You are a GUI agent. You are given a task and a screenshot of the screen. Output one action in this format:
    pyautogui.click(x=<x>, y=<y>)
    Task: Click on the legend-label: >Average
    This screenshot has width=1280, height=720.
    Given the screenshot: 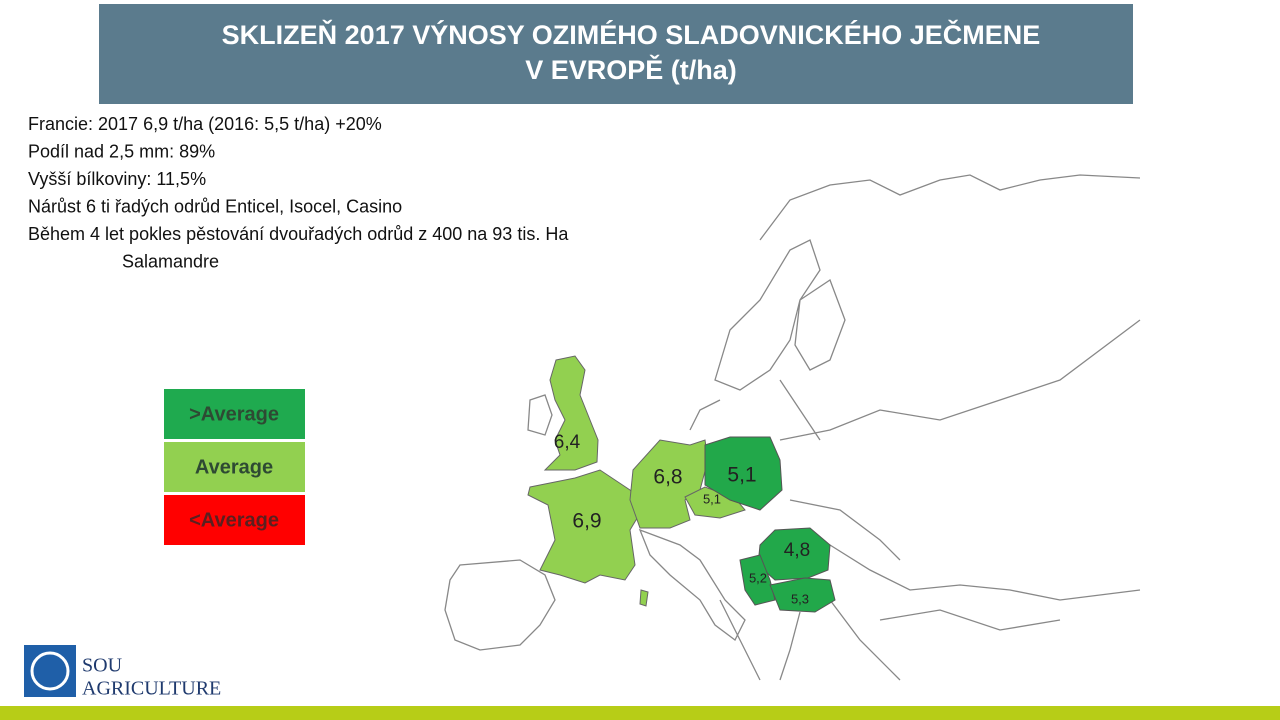 What is the action you would take?
    pyautogui.click(x=234, y=414)
    